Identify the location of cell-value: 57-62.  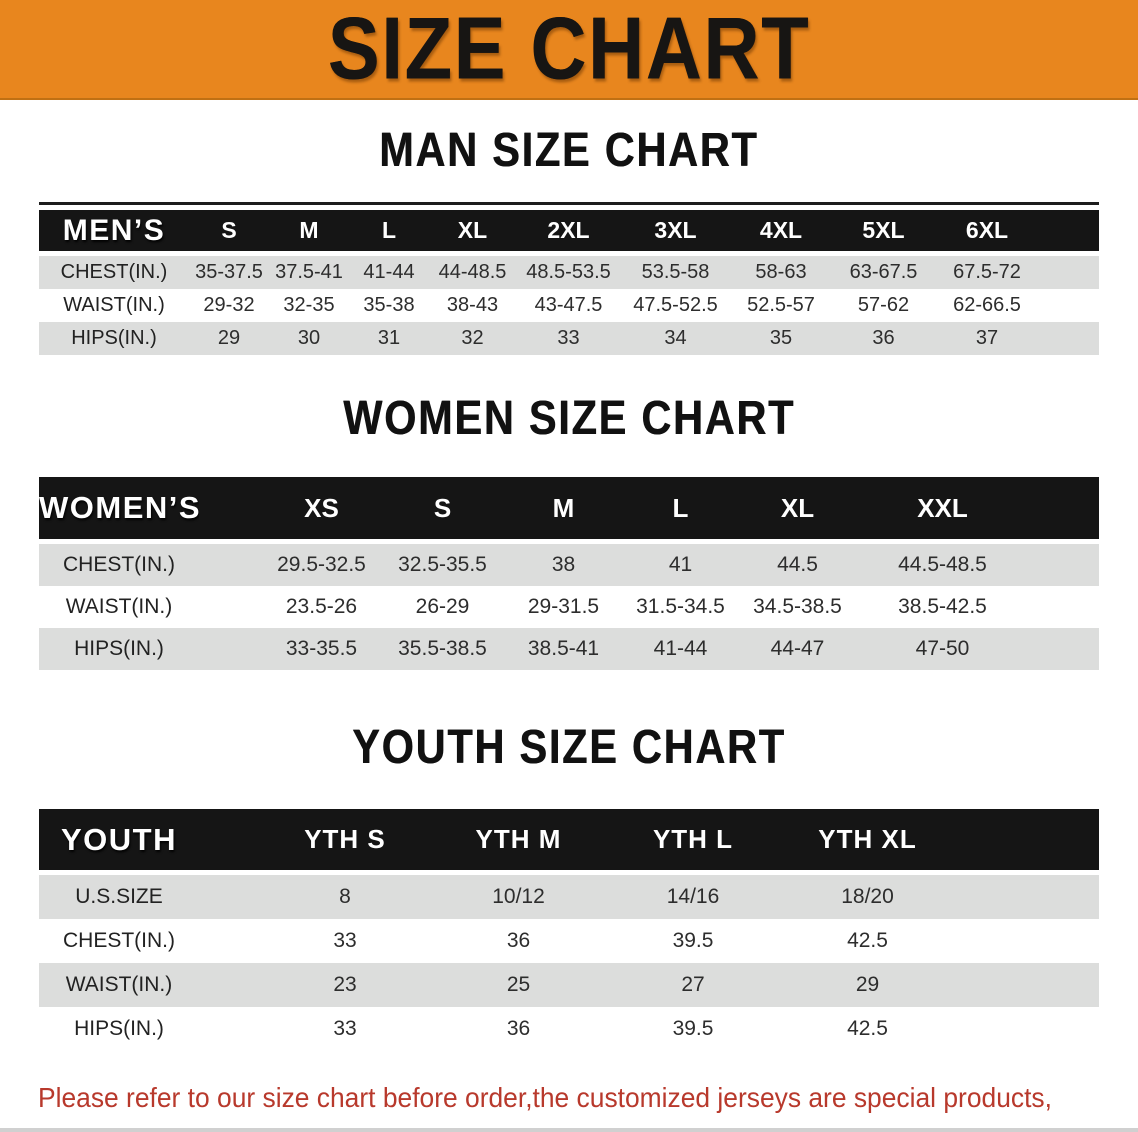
(883, 305).